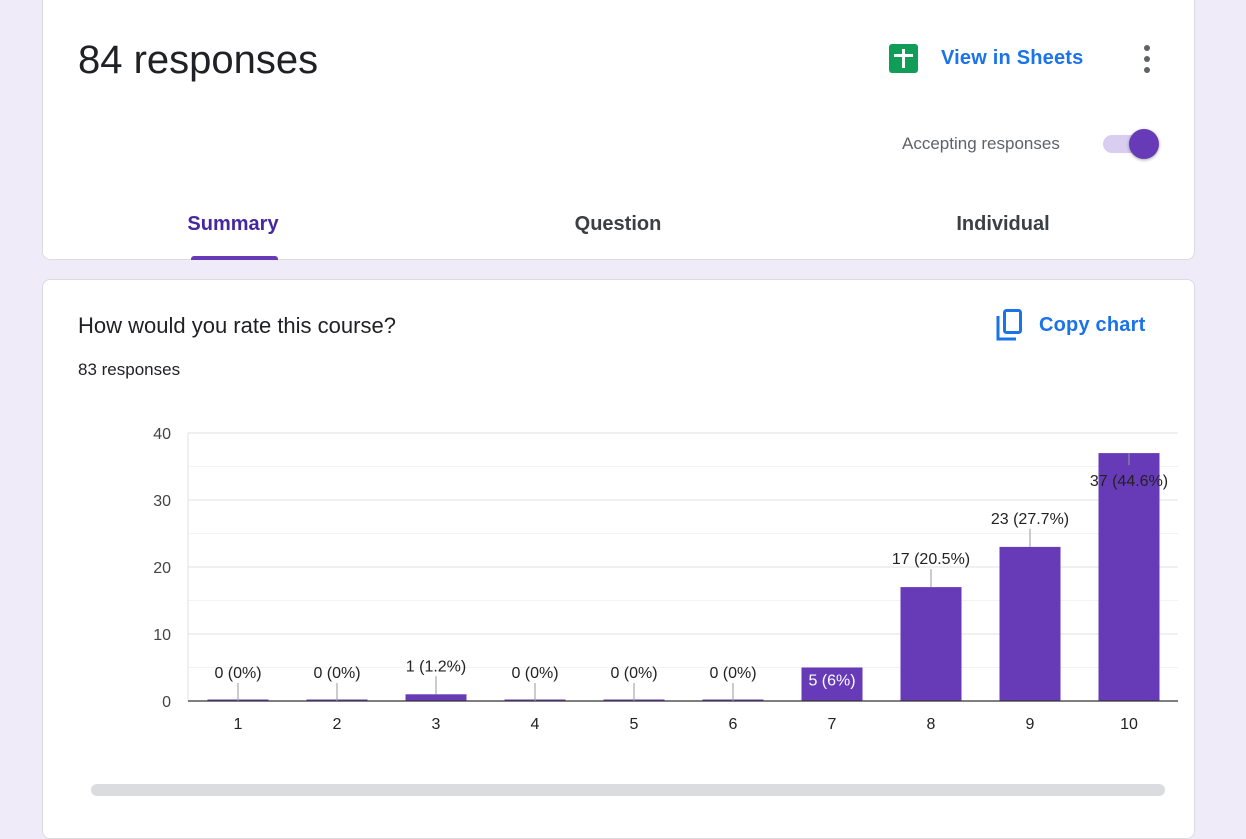  Describe the element at coordinates (237, 325) in the screenshot. I see `question-title: How would you rate this course?` at that location.